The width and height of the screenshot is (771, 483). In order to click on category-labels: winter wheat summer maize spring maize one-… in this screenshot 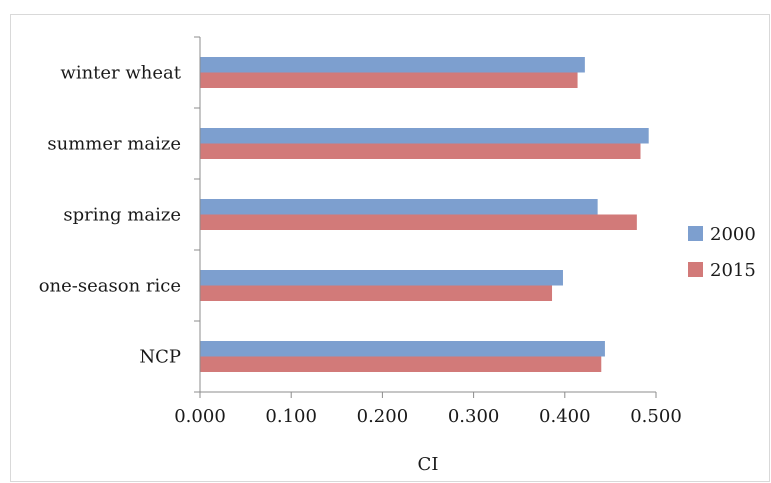, I will do `click(110, 215)`.